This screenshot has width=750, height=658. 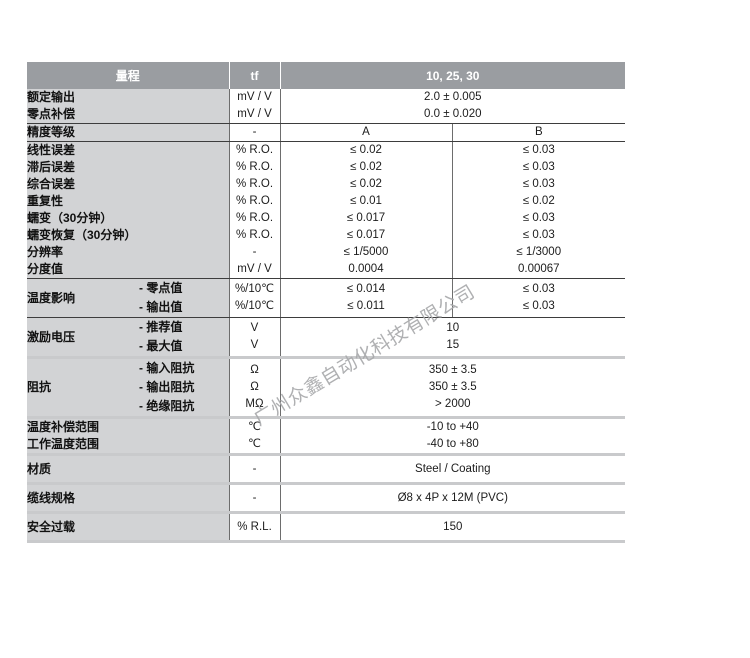 What do you see at coordinates (538, 298) in the screenshot?
I see `row-value-temperature-effect-b: ≤ 0.03 ≤ 0.03` at bounding box center [538, 298].